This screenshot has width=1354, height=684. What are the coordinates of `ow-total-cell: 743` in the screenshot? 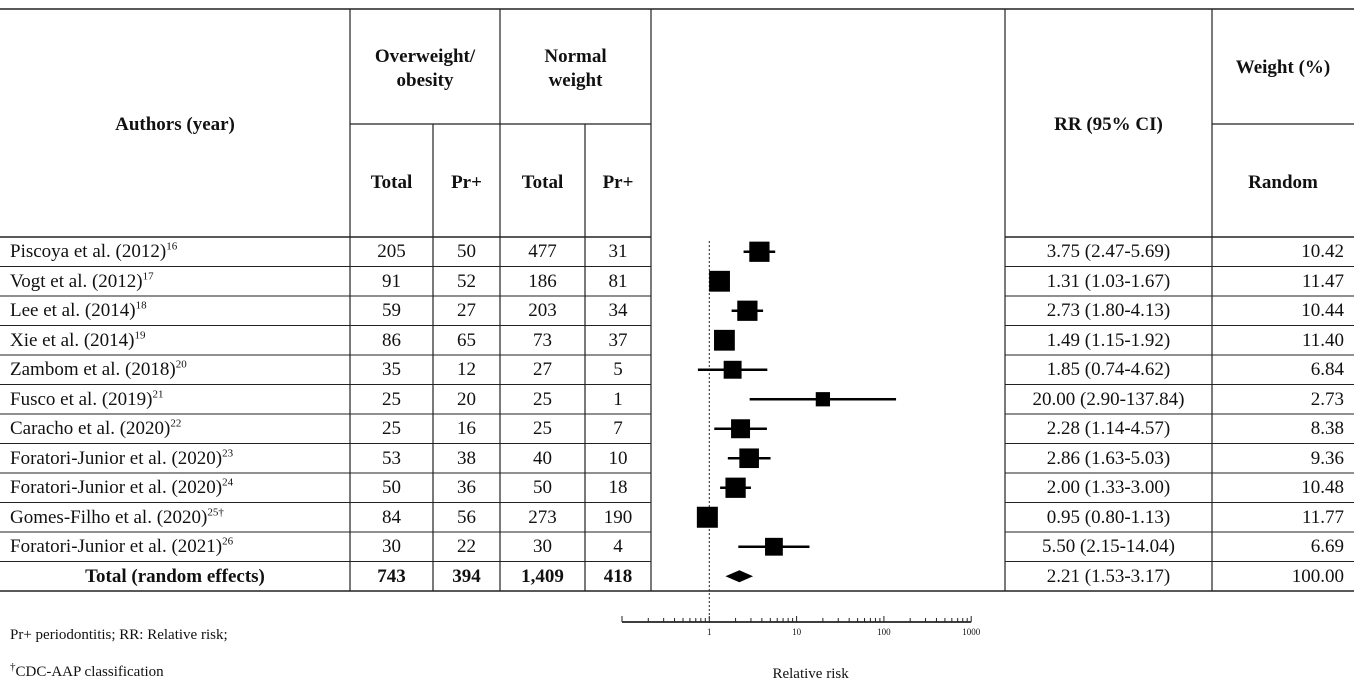 It's located at (391, 576).